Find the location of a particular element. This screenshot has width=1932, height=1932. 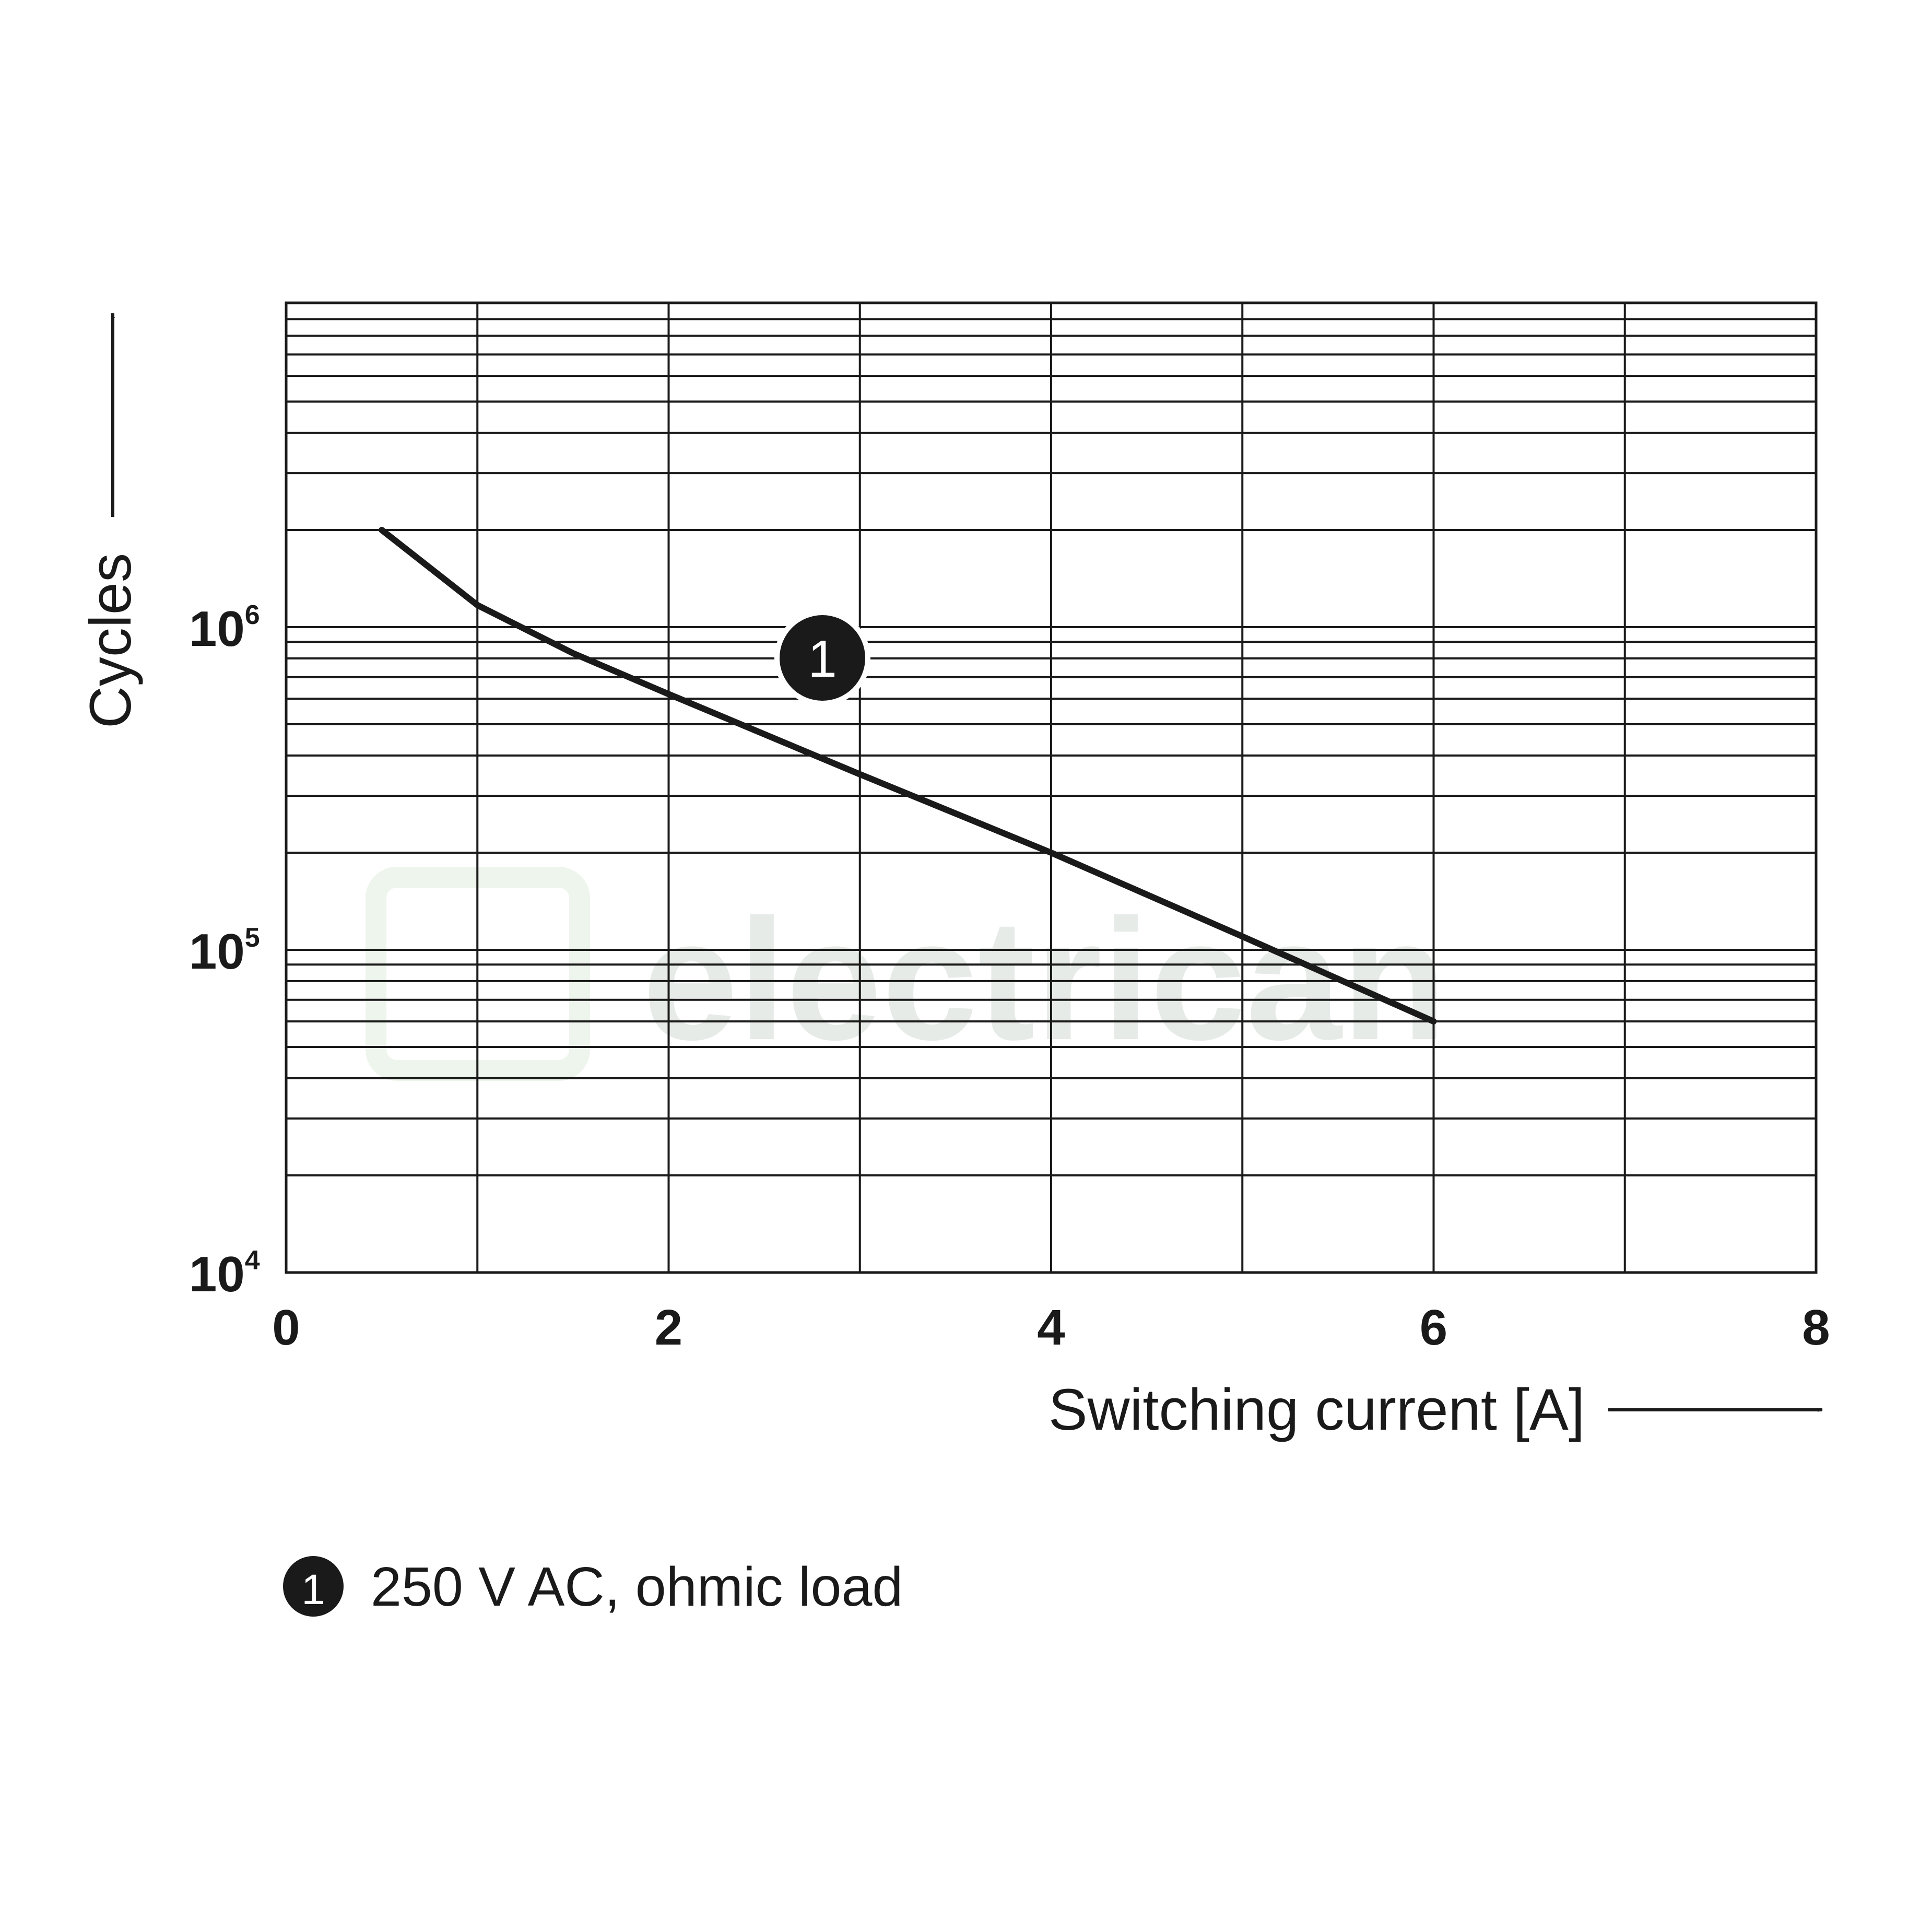

x-tick-labels: 0 2 4 6 8 is located at coordinates (1051, 1328).